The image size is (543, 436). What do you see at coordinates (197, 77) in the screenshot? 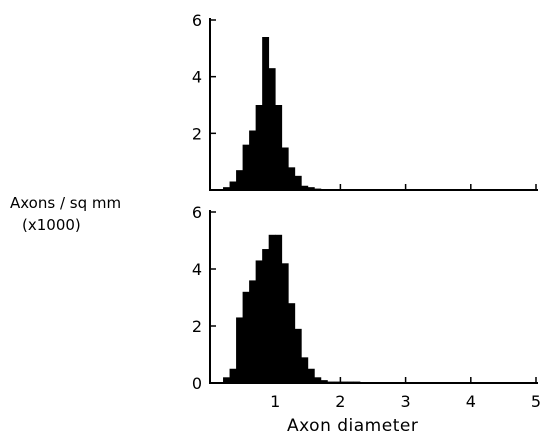
I see `top-y-tick-label: 4` at bounding box center [197, 77].